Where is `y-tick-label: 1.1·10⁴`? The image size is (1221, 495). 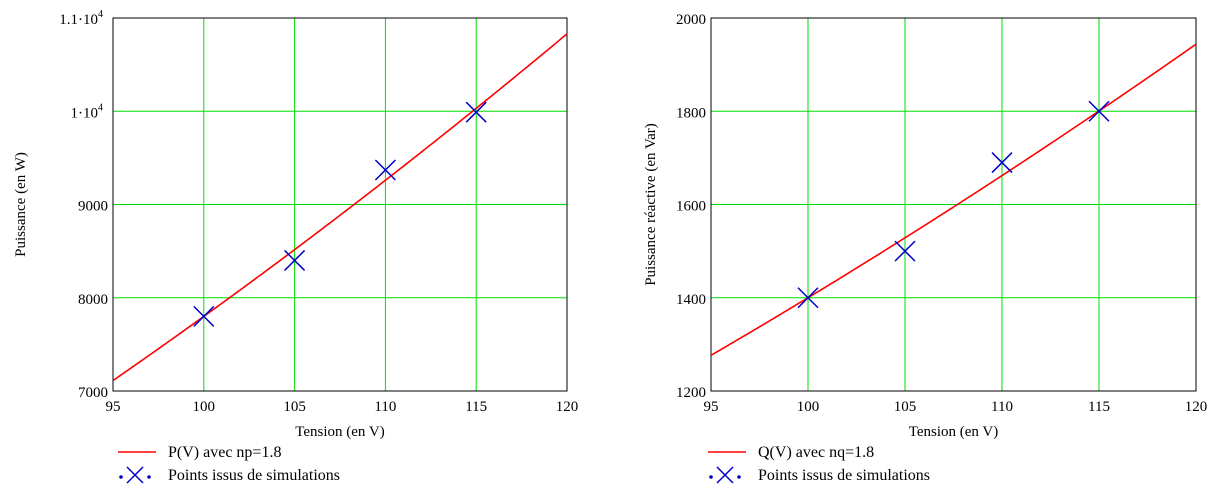
y-tick-label: 1.1·10⁴ is located at coordinates (81, 18).